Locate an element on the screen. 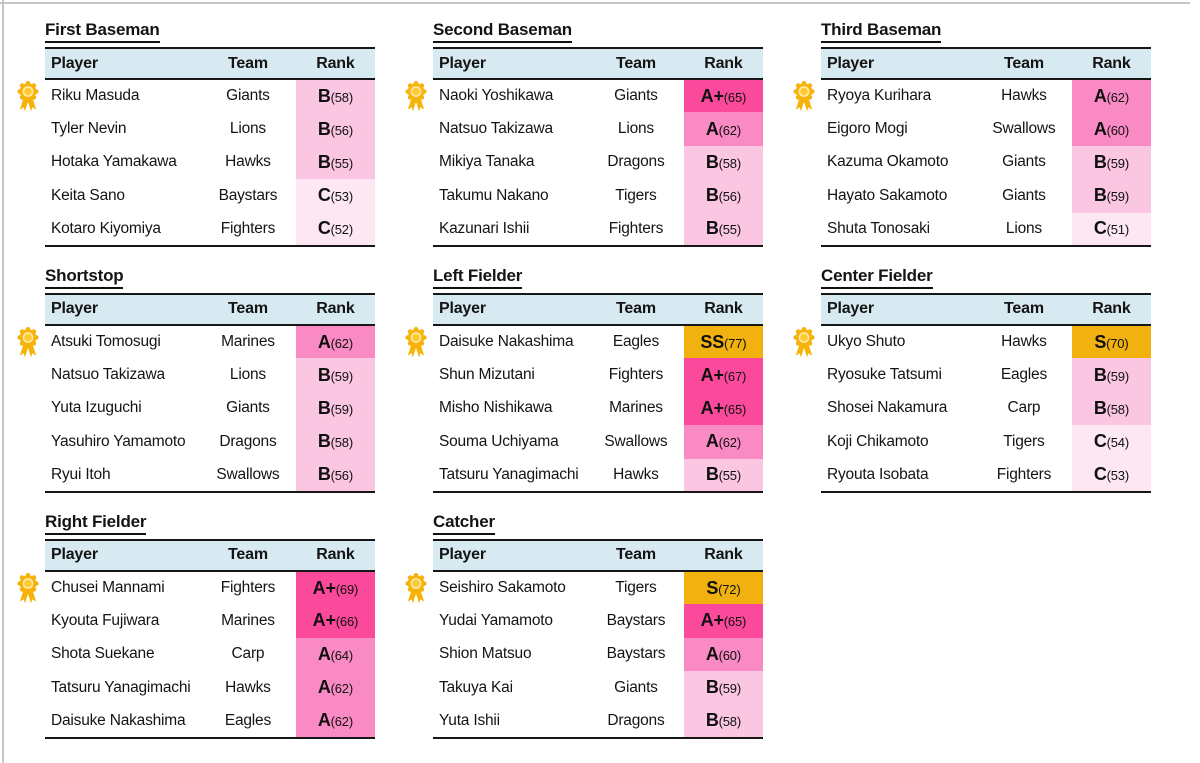 The height and width of the screenshot is (763, 1200). player-name: Eigoro Mogi is located at coordinates (867, 129).